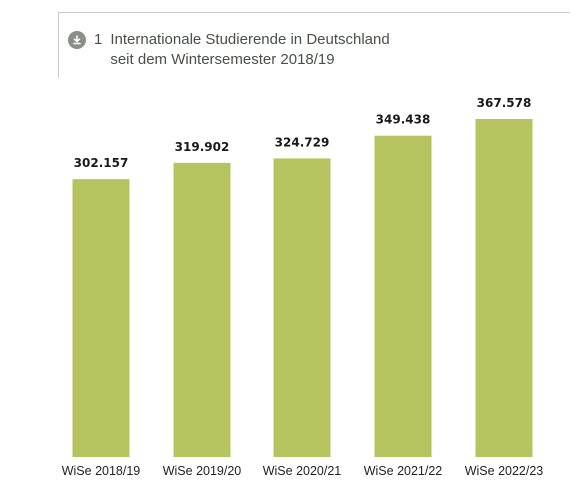  What do you see at coordinates (101, 163) in the screenshot?
I see `value-label-1: 302.157` at bounding box center [101, 163].